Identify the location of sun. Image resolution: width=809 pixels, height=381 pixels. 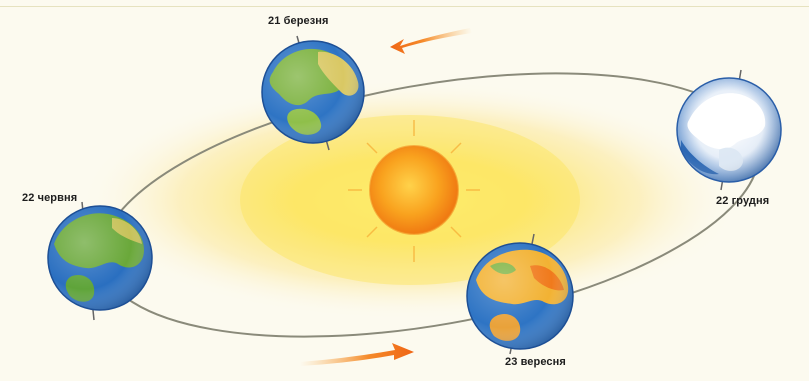
(414, 190).